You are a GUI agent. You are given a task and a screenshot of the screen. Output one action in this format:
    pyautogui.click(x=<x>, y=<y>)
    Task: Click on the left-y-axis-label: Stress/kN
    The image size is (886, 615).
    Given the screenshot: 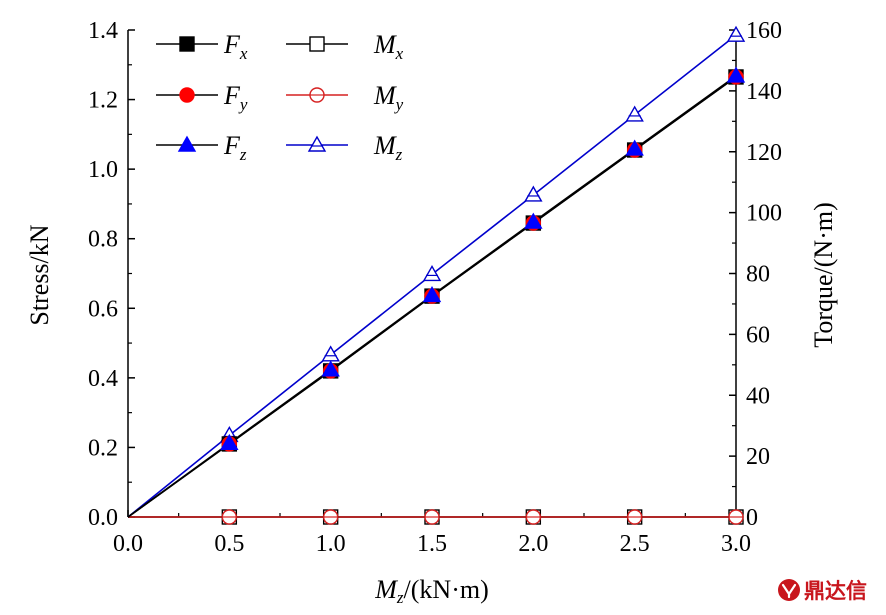 What is the action you would take?
    pyautogui.click(x=39, y=274)
    